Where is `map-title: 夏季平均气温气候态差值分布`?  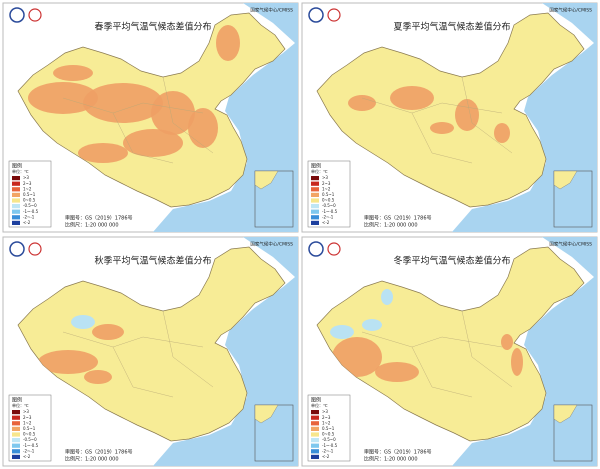
map-title: 夏季平均气温气候态差值分布 is located at coordinates (451, 27).